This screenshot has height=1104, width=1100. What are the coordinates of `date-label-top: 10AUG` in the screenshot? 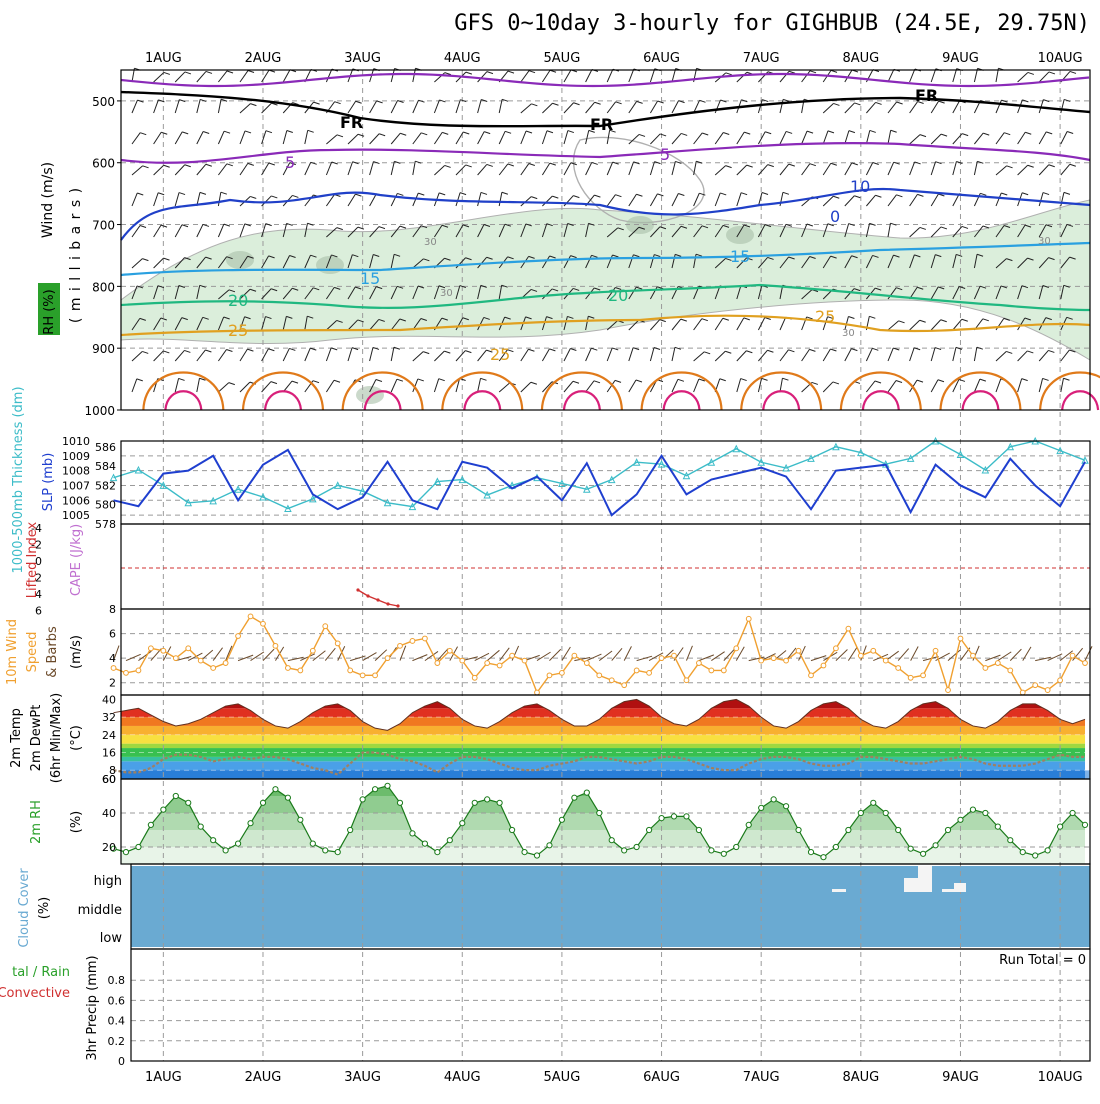 It's located at (1060, 58).